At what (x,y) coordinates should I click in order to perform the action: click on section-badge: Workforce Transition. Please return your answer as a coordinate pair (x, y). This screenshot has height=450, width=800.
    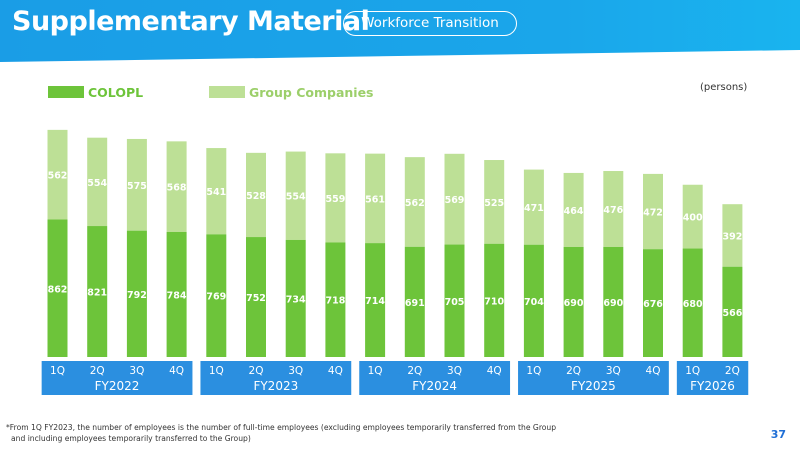
    Looking at the image, I should click on (430, 23).